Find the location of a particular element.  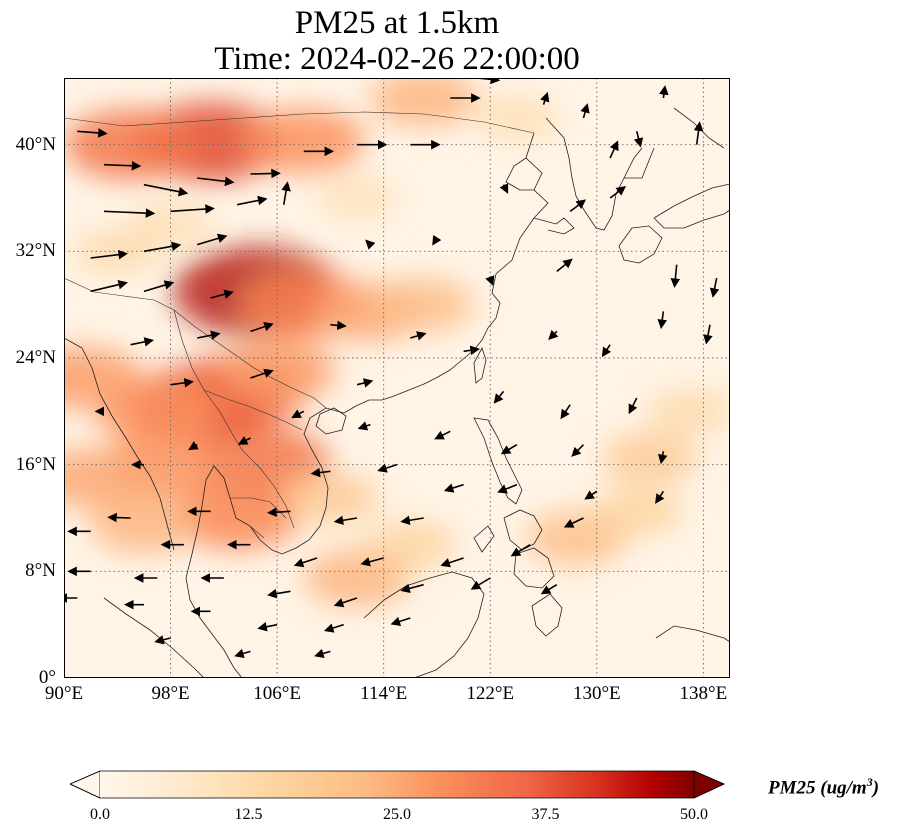

lat-tick-label: 16°N is located at coordinates (35, 464).